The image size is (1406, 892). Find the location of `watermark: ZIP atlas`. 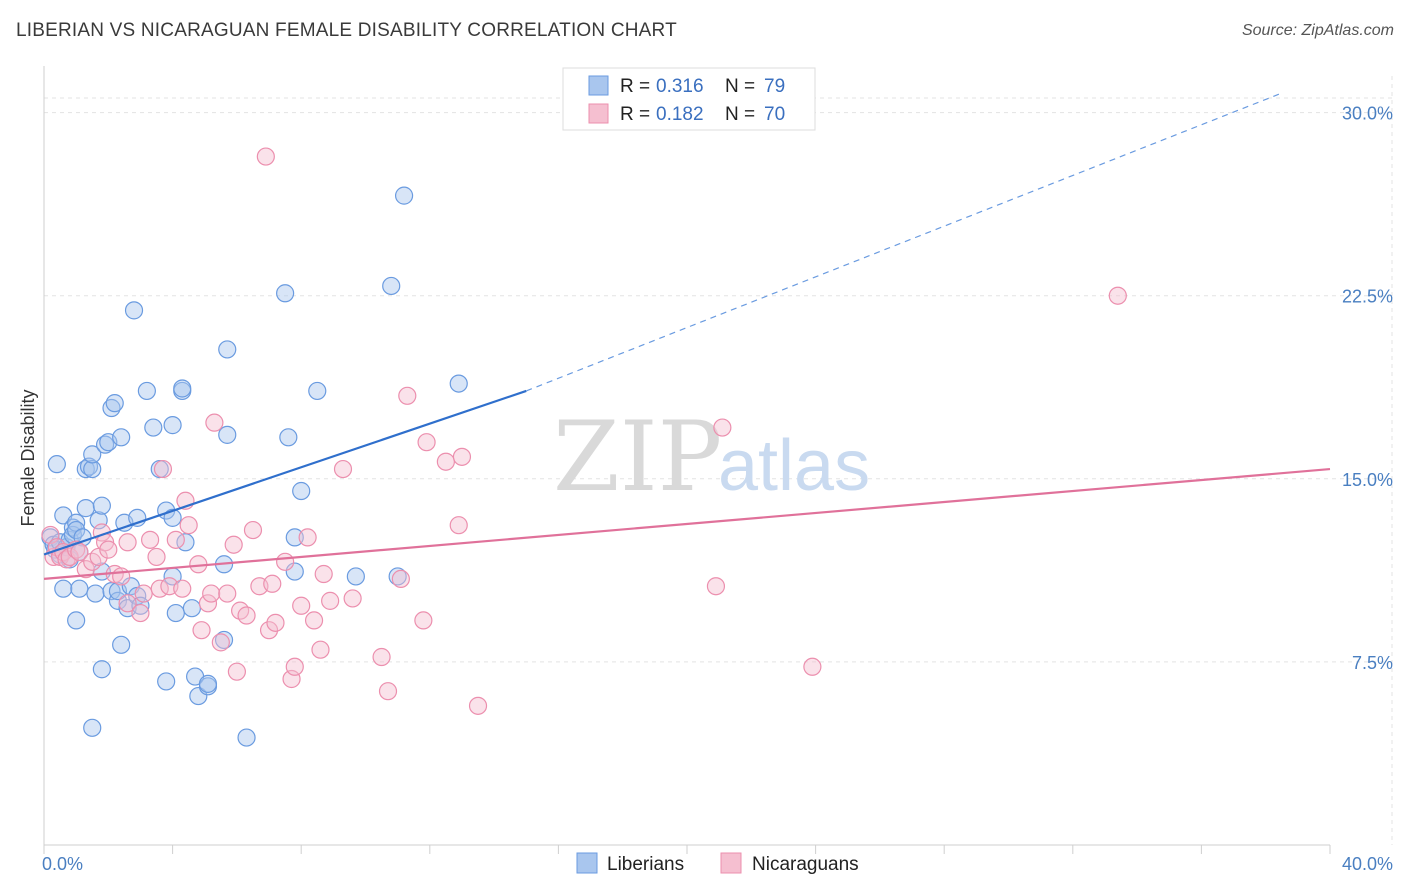

watermark: ZIP atlas is located at coordinates (711, 457).